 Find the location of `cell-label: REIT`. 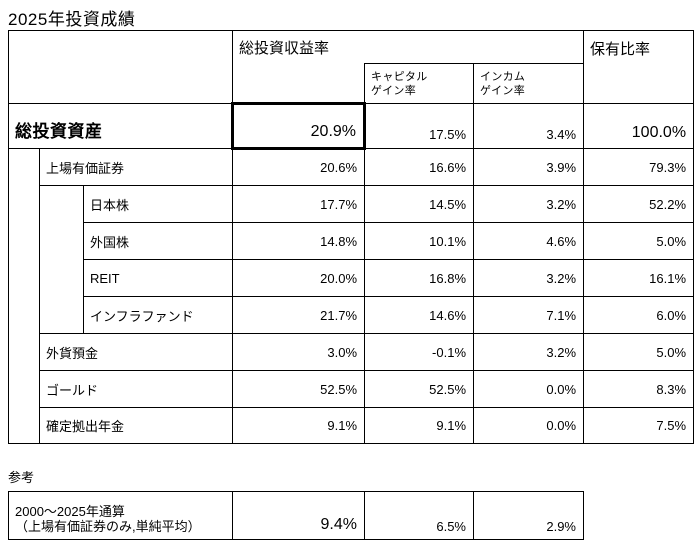

cell-label: REIT is located at coordinates (158, 278).